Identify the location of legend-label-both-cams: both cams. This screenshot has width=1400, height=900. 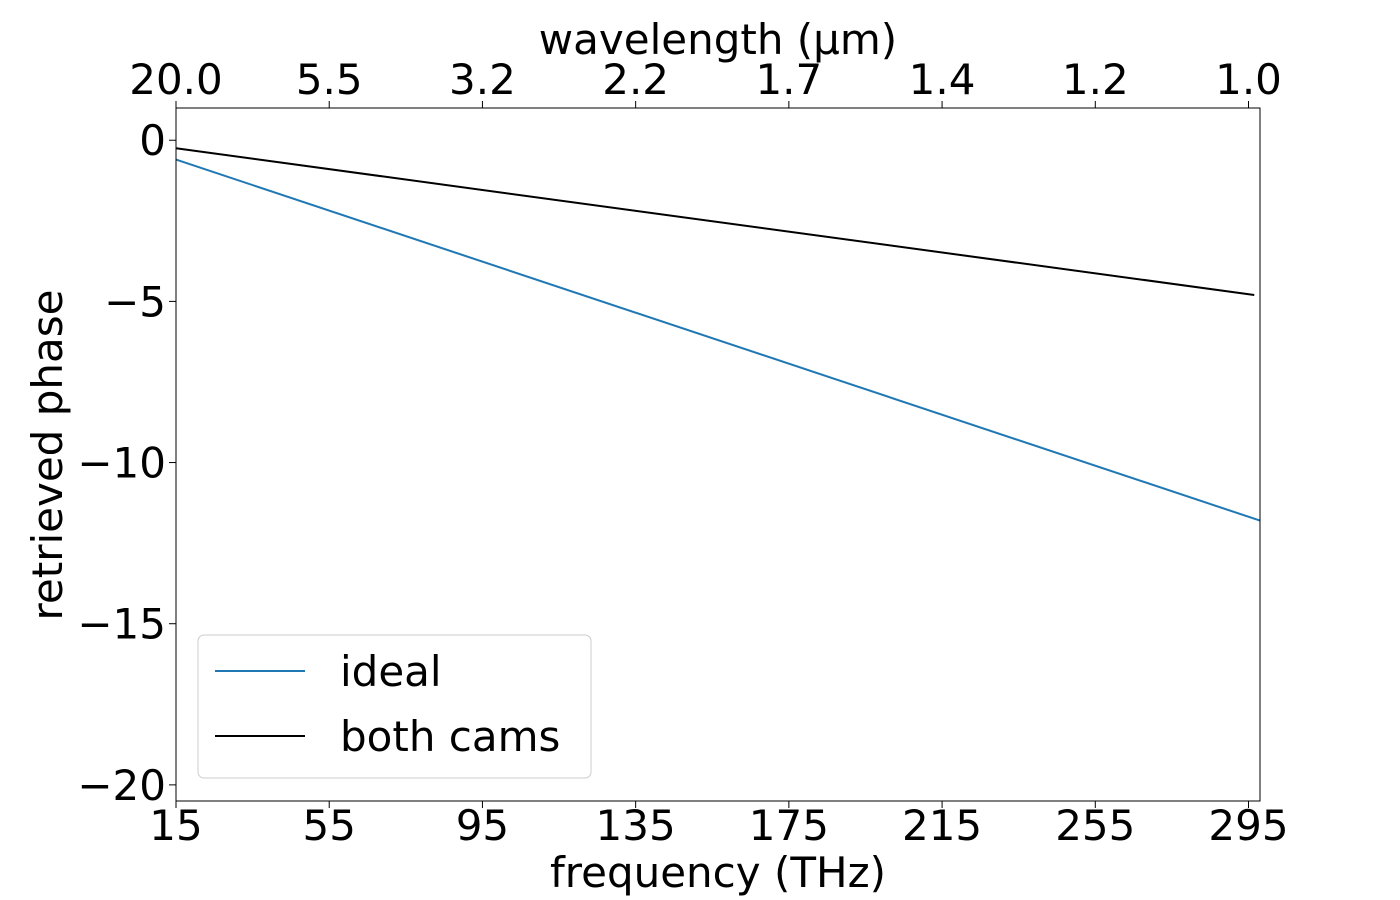
(450, 736).